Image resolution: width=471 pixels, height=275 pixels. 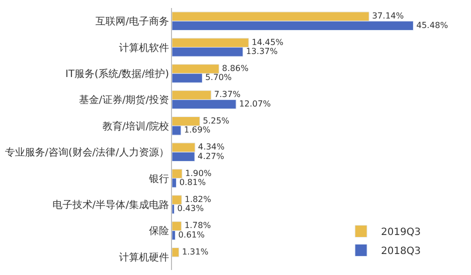 What do you see at coordinates (218, 77) in the screenshot?
I see `data-label: 5.70%` at bounding box center [218, 77].